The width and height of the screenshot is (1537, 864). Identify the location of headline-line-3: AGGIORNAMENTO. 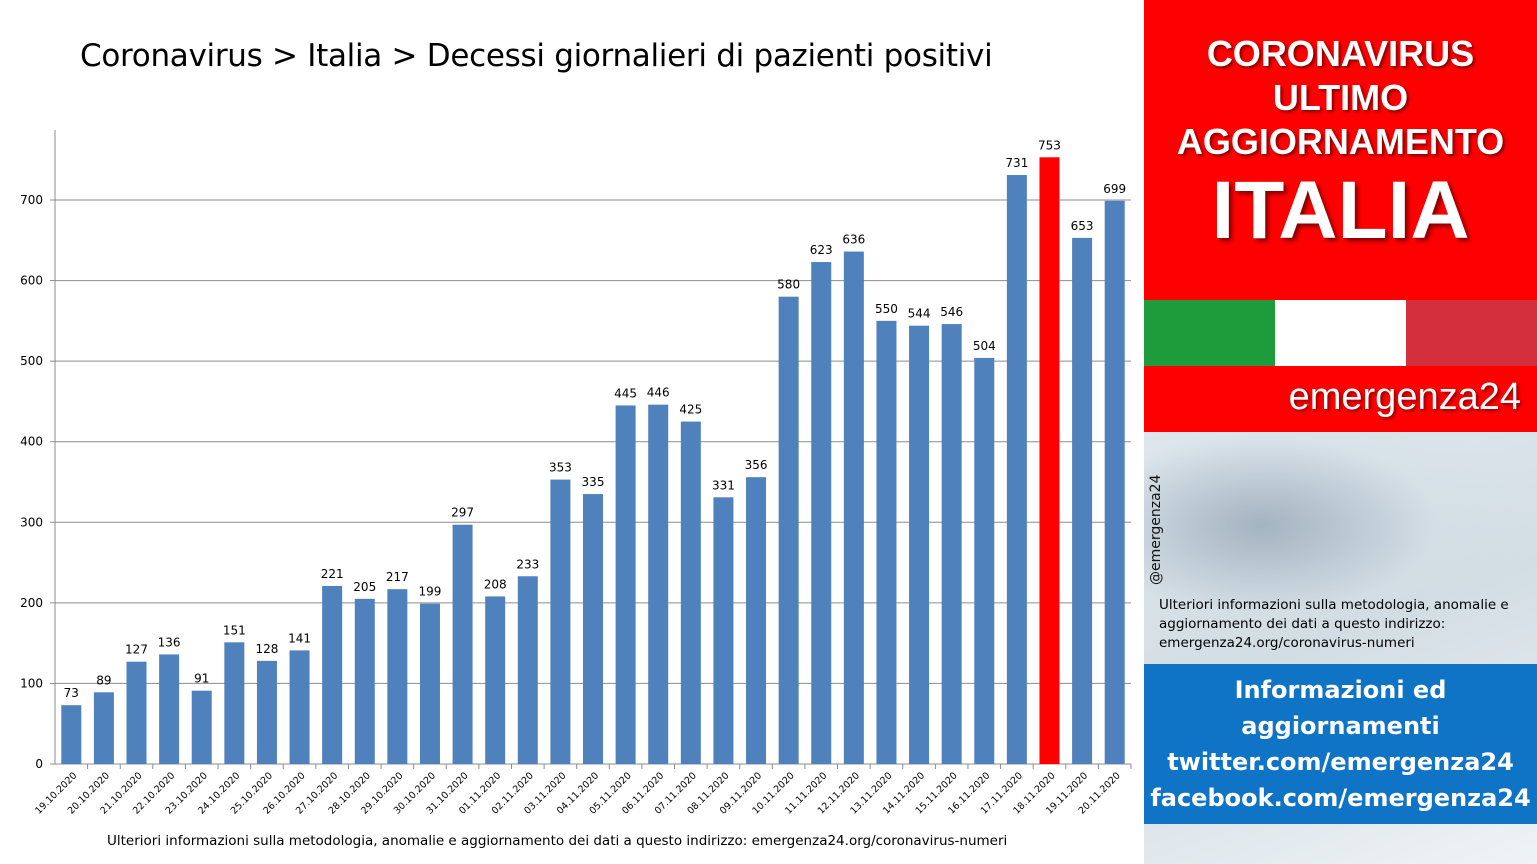
(1340, 141).